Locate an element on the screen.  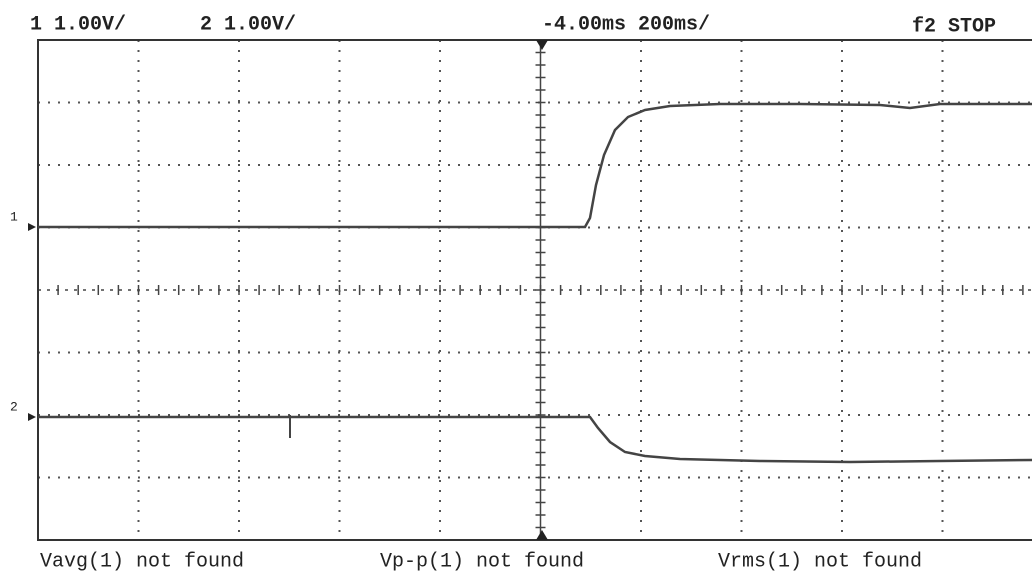
channel2-marker: 2 is located at coordinates (14, 406).